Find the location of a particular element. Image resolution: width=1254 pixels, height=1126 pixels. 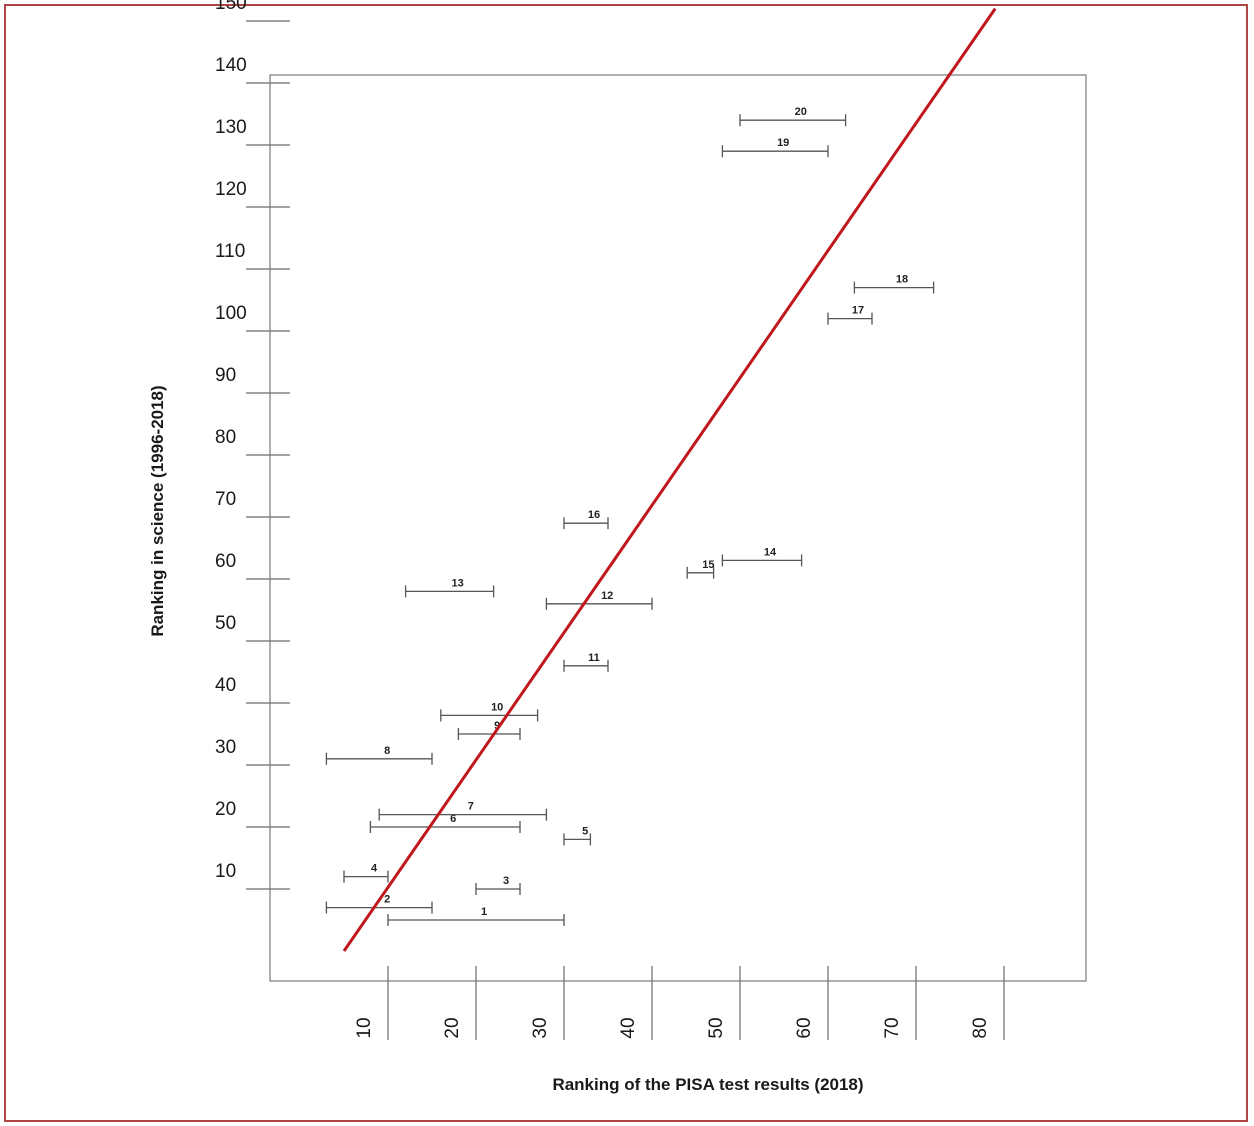

y-tick-label: 90 is located at coordinates (225, 375).